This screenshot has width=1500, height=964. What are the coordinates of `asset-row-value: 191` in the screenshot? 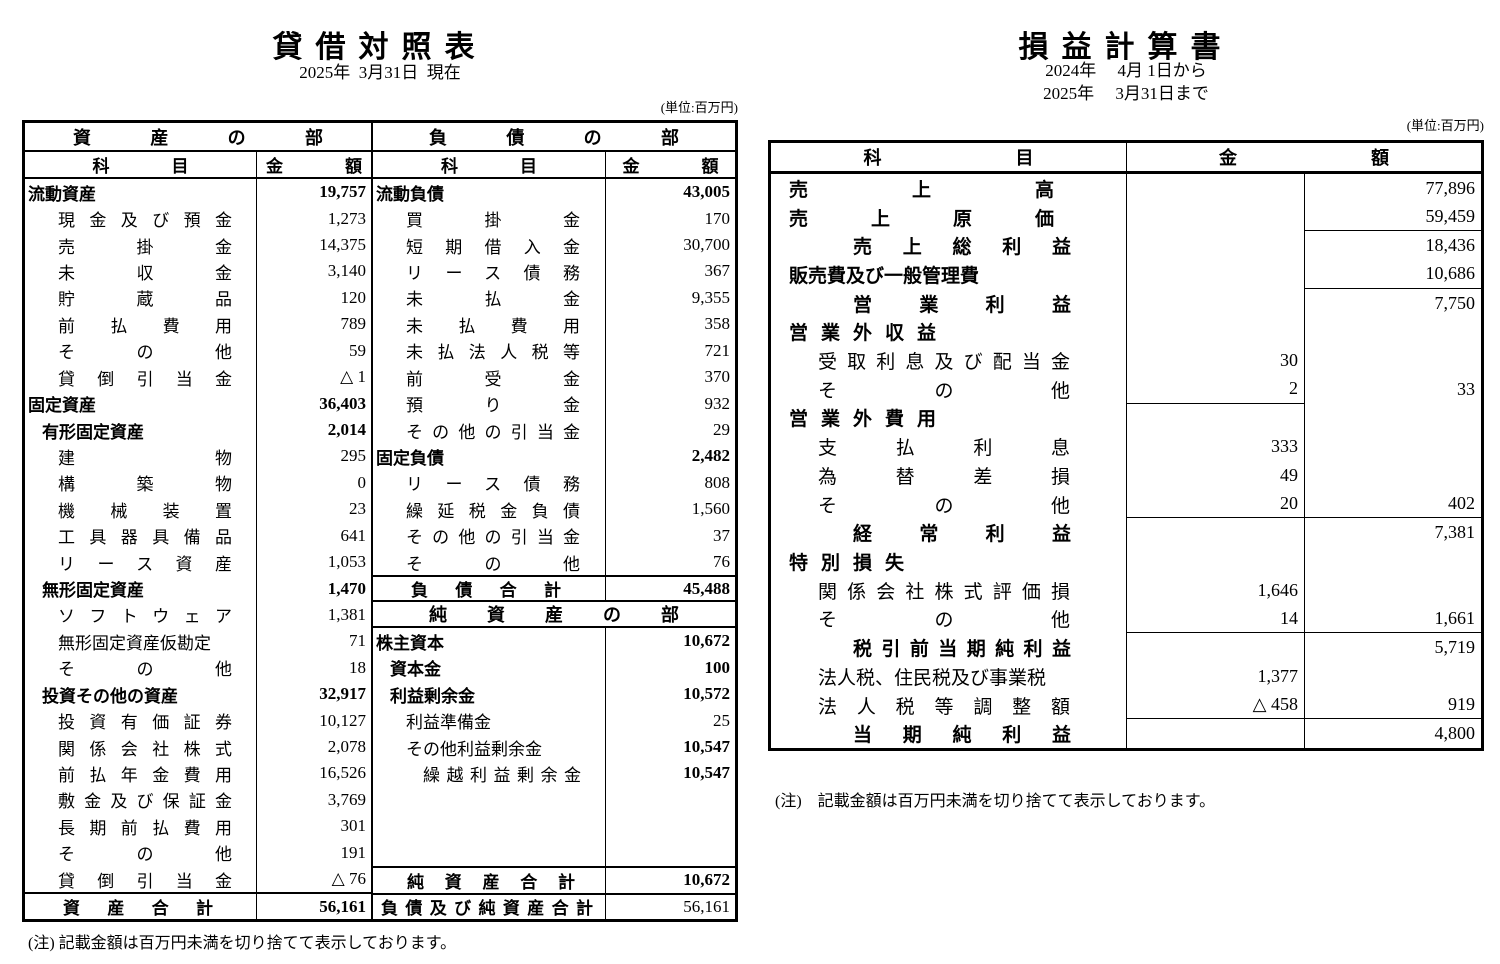 It's located at (353, 852).